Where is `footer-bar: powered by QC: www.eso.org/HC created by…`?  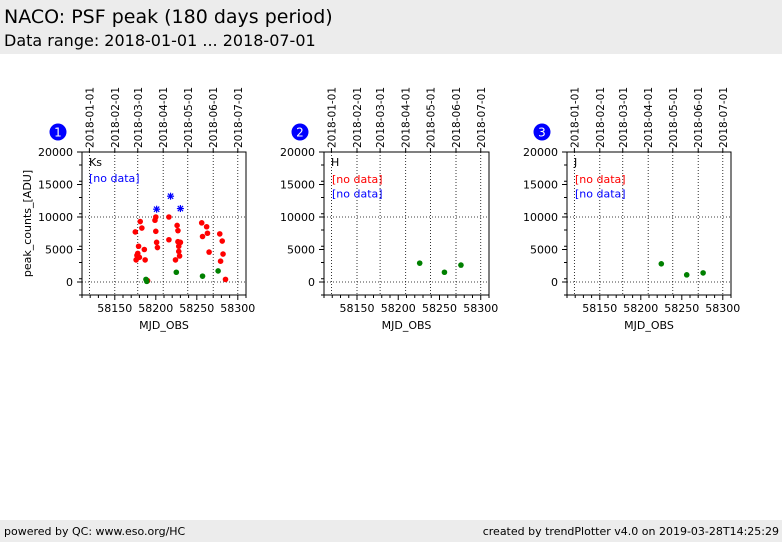
footer-bar: powered by QC: www.eso.org/HC created by… is located at coordinates (391, 531).